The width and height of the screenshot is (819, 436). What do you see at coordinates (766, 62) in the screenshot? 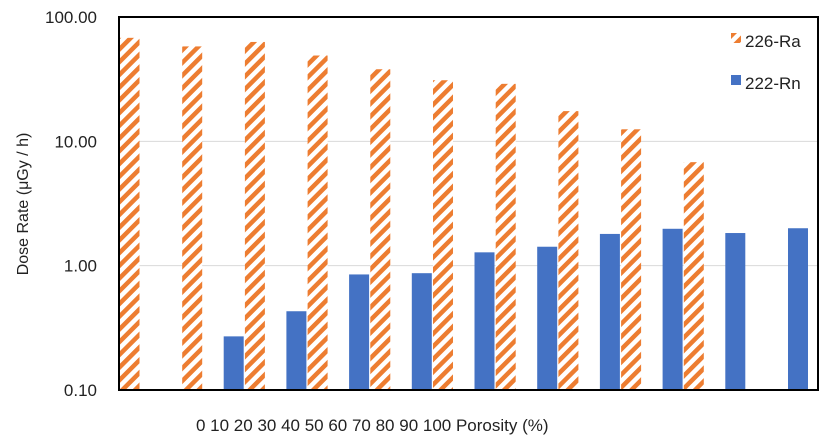
I see `legend: 226-Ra 222-Rn` at bounding box center [766, 62].